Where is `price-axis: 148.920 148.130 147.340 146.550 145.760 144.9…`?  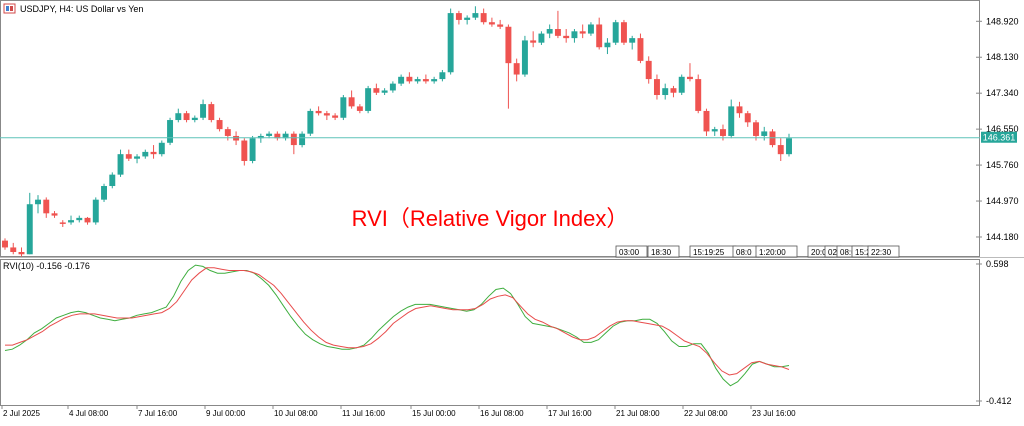
price-axis: 148.920 148.130 147.340 146.550 145.760 144.9… is located at coordinates (1002, 129).